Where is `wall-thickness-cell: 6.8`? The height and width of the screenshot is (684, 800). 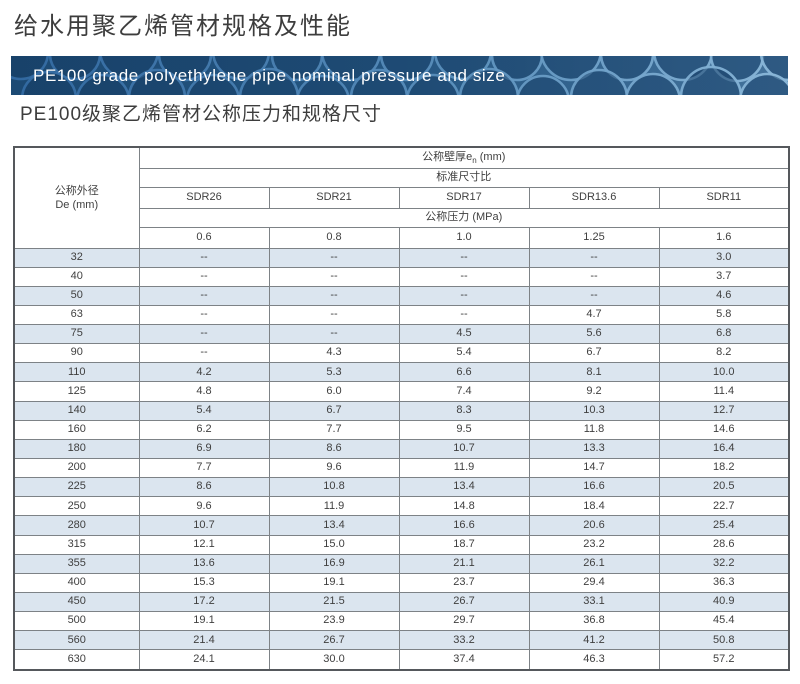 wall-thickness-cell: 6.8 is located at coordinates (724, 334).